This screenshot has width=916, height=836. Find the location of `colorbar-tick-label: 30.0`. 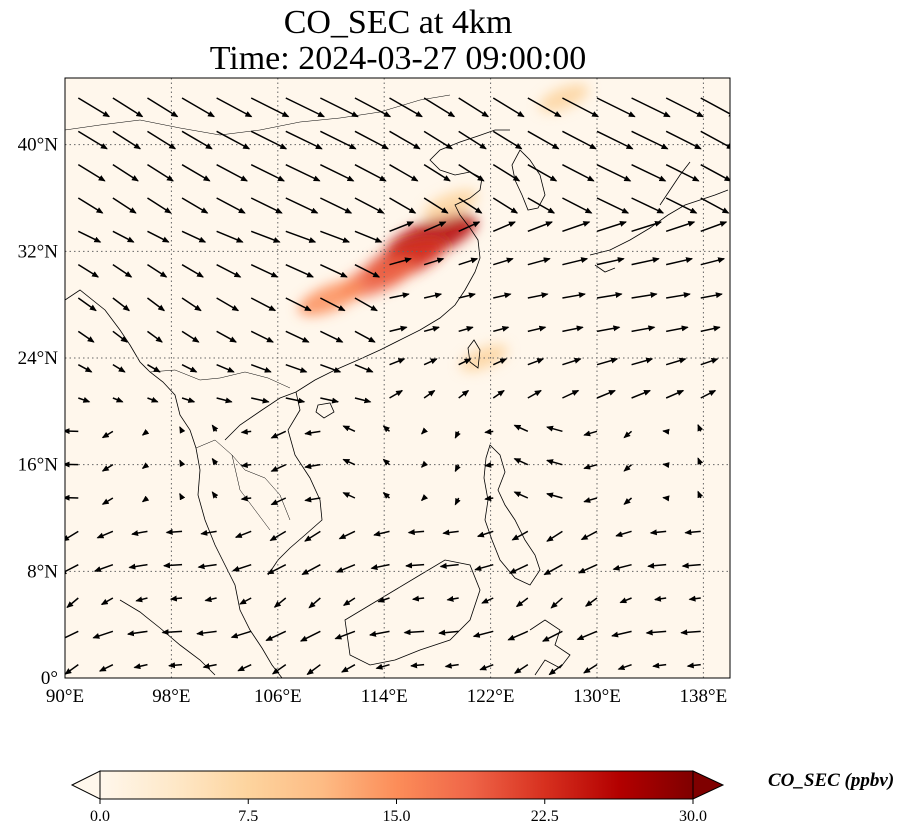

colorbar-tick-label: 30.0 is located at coordinates (693, 816).